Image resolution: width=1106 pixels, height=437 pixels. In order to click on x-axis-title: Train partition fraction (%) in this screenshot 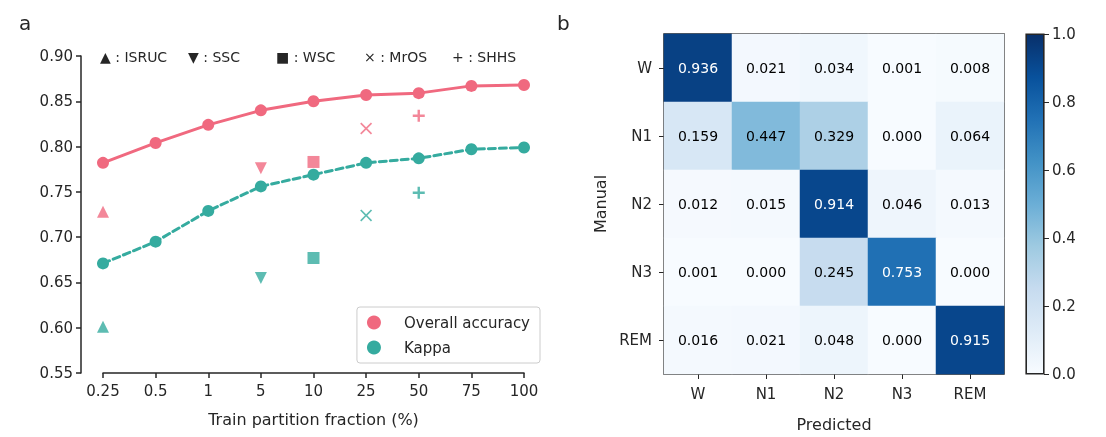, I will do `click(313, 419)`.